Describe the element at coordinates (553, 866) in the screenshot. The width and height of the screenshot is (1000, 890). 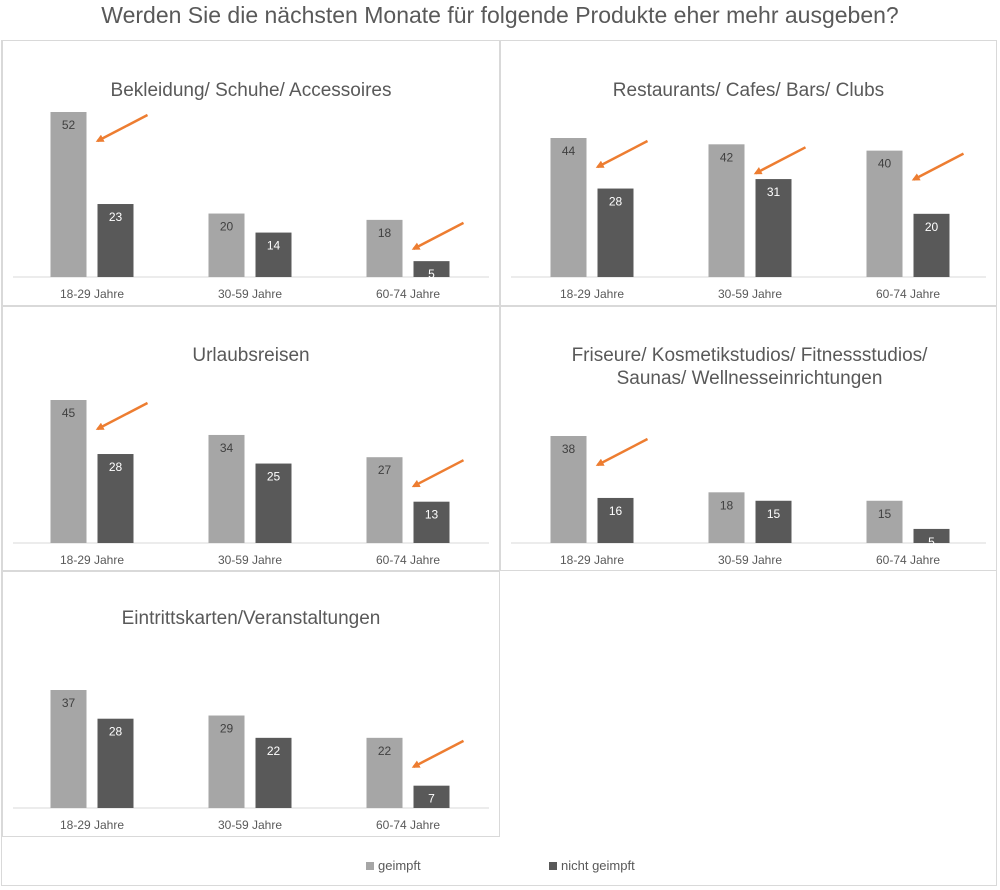
I see `legend-swatch-nicht-geimpft` at that location.